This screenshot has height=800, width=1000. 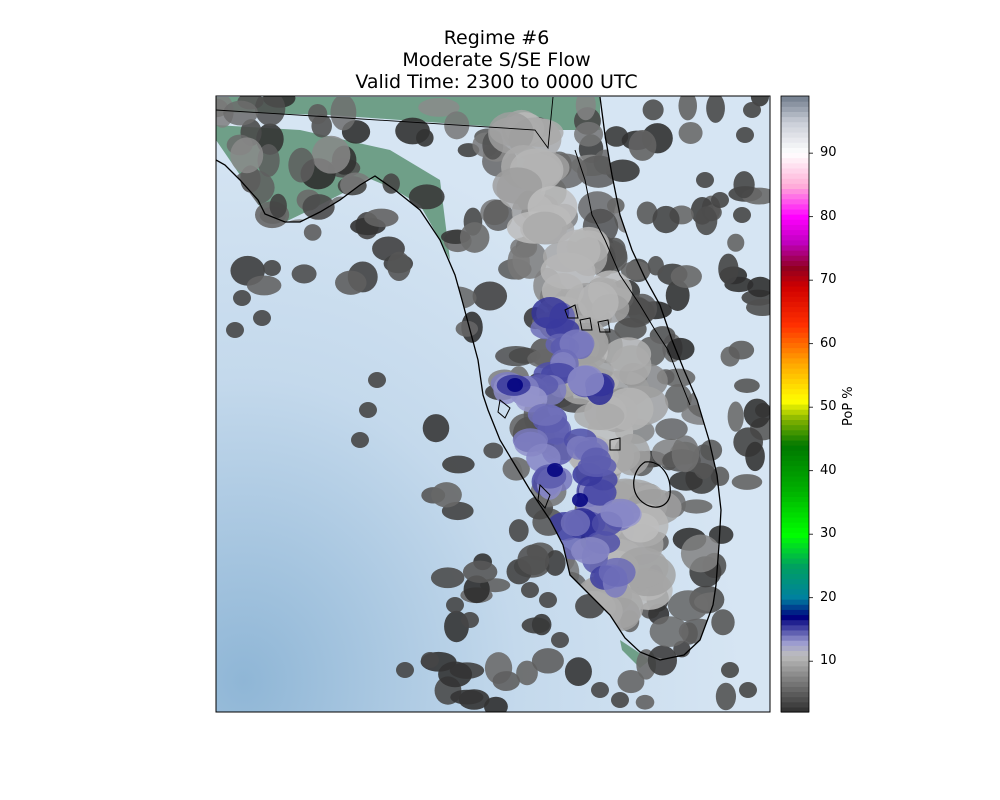 What do you see at coordinates (620, 513) in the screenshot?
I see `pop-cell-max` at bounding box center [620, 513].